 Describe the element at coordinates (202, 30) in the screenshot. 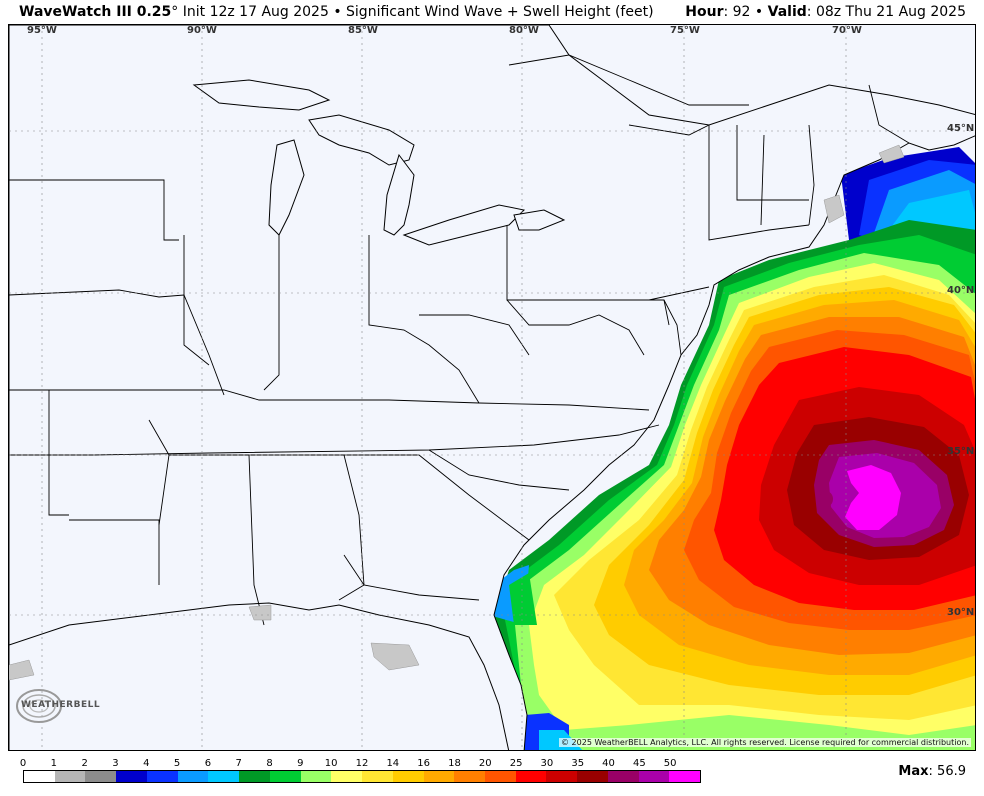

I see `lon-label-90w: 90°W` at that location.